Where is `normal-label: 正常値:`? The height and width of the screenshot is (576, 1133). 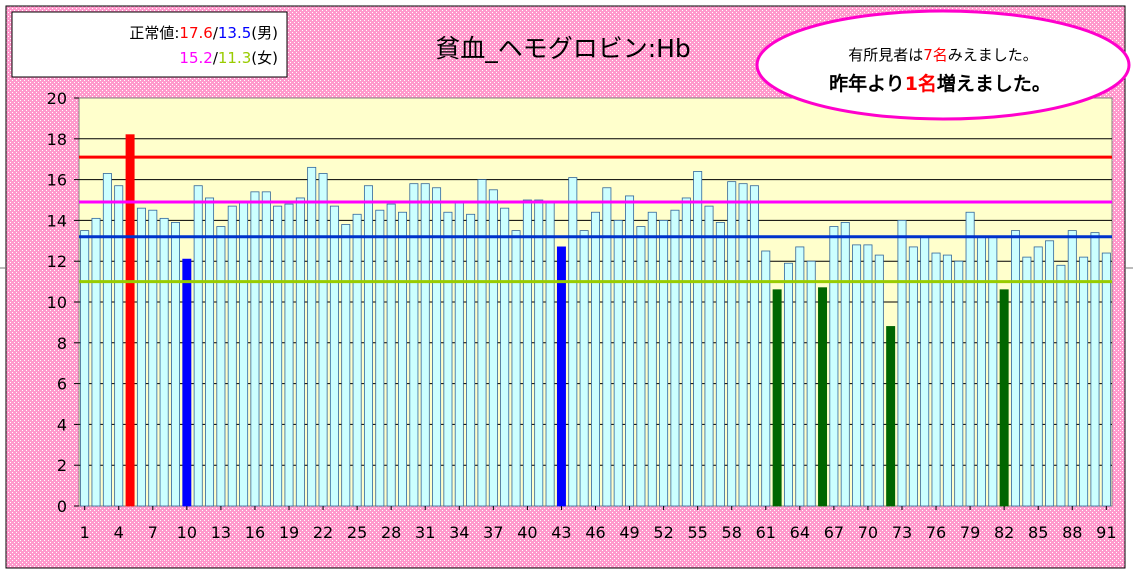 normal-label: 正常値: is located at coordinates (154, 33).